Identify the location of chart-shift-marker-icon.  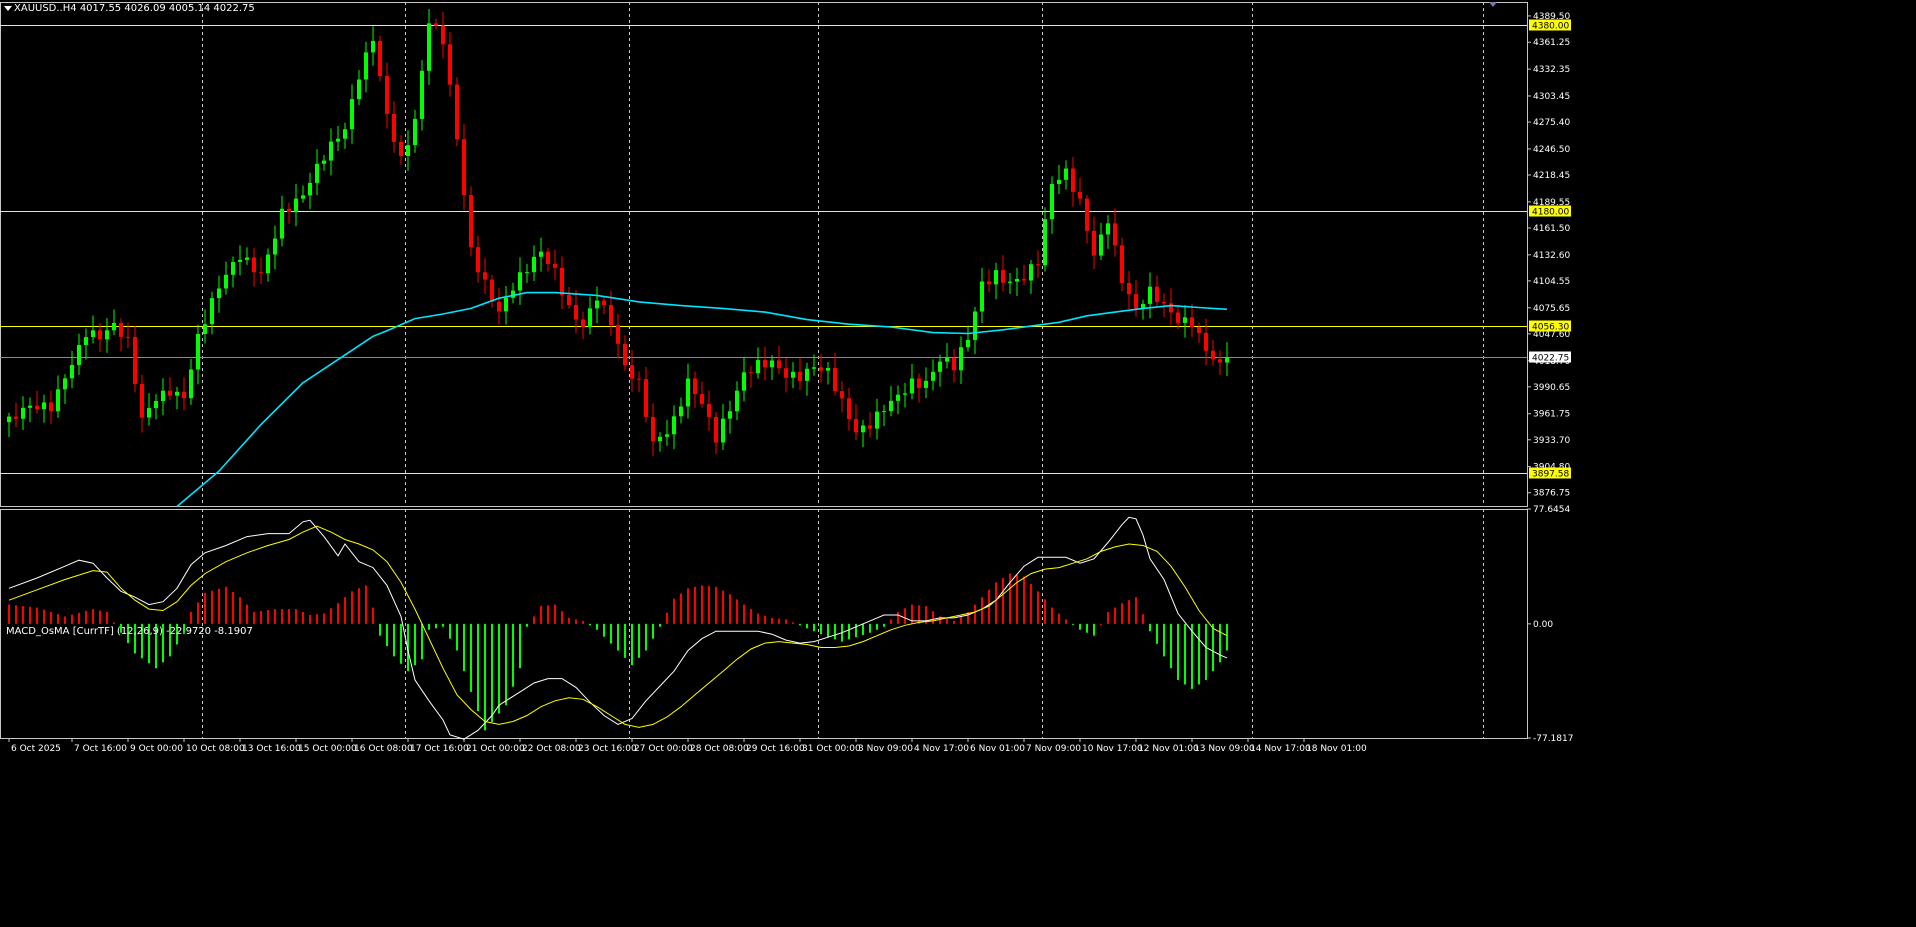
(1493, 4).